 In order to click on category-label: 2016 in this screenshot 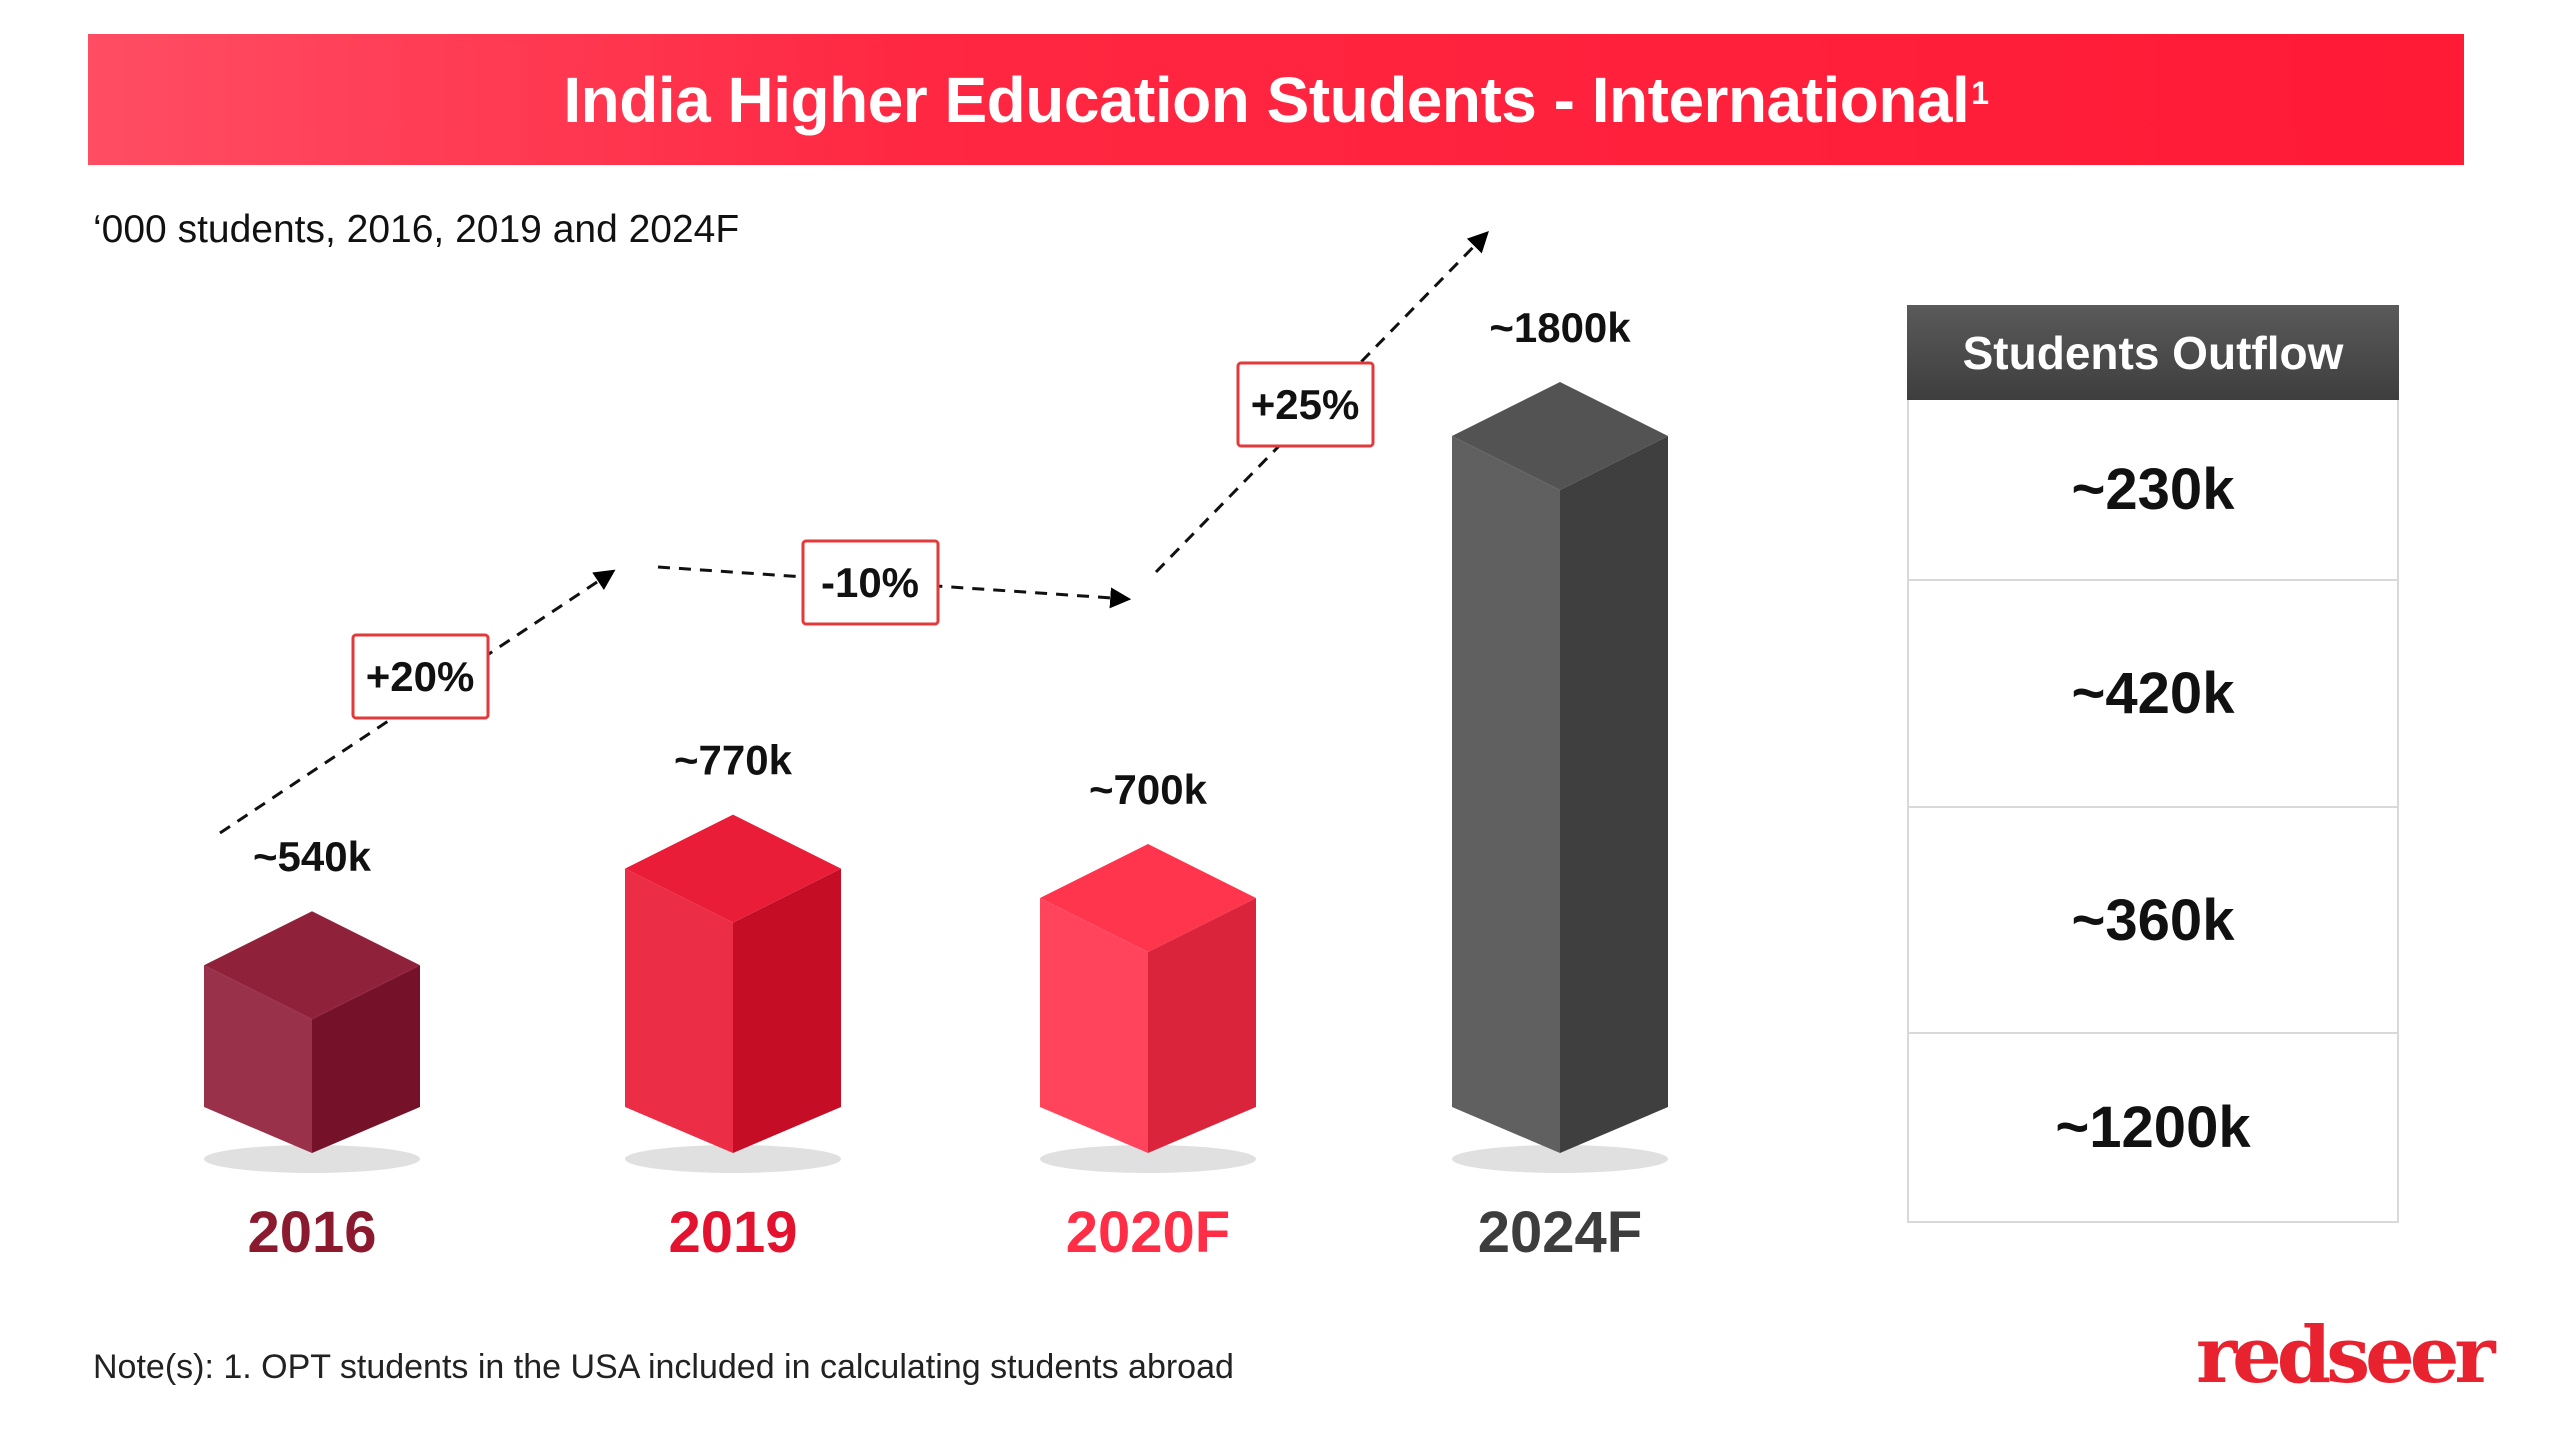, I will do `click(311, 1232)`.